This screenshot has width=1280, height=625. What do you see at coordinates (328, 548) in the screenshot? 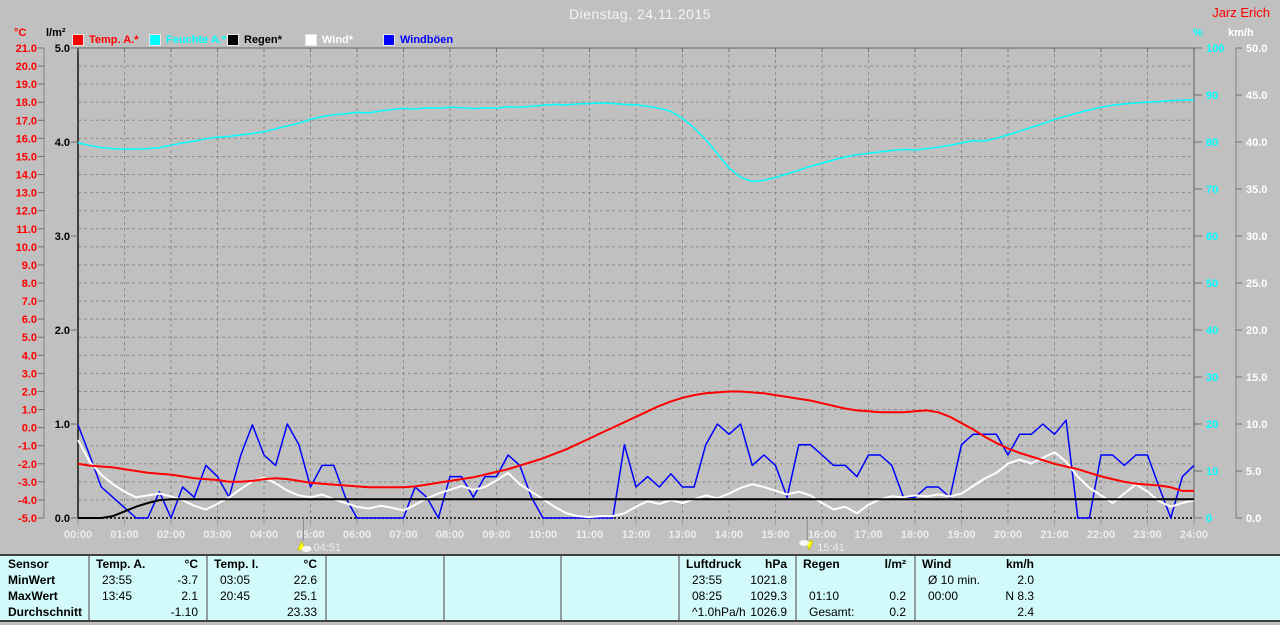
I see `sunrise-time-label: 04:51` at bounding box center [328, 548].